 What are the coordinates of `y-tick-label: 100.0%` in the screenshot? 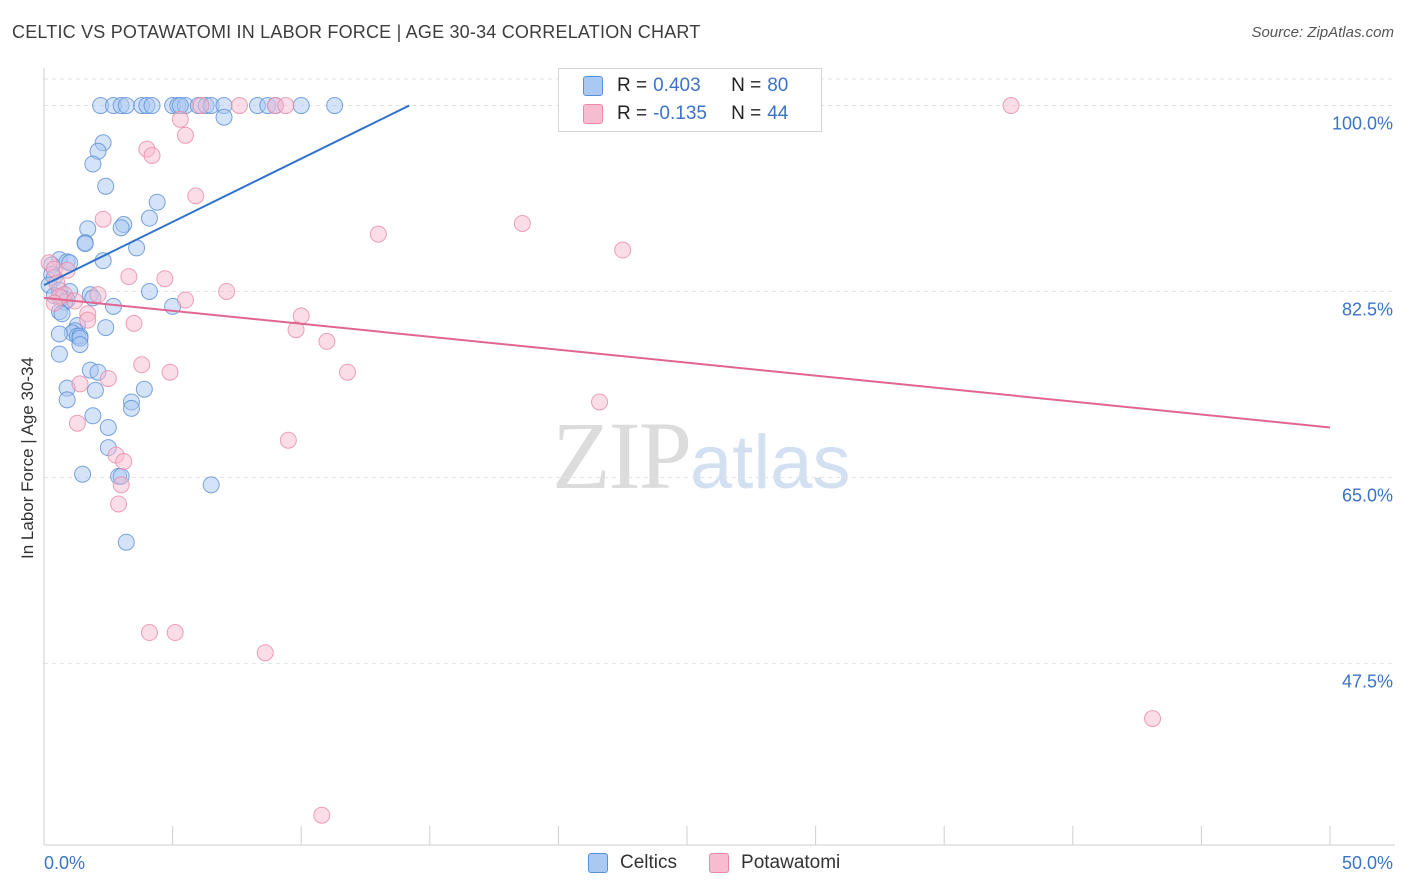 It's located at (1362, 124).